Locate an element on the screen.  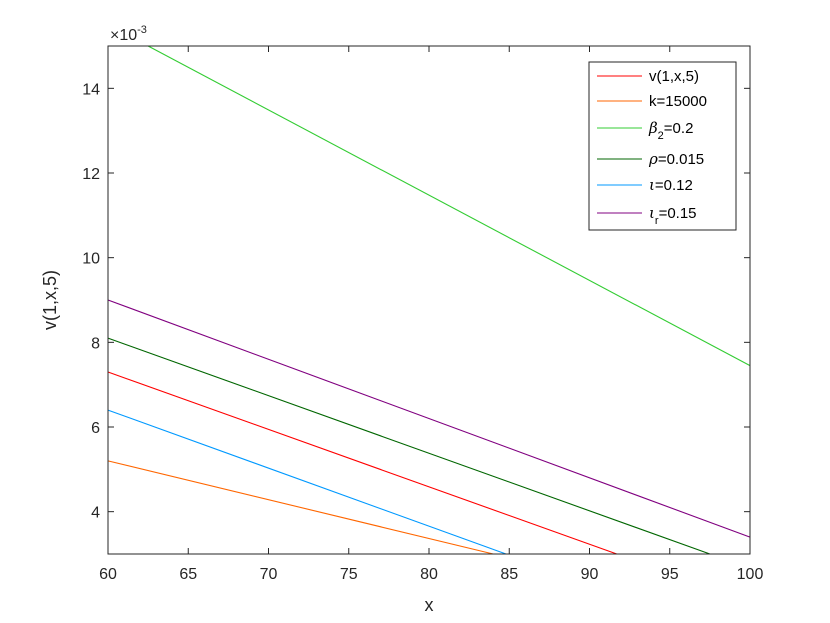
y-tick-label: 6 is located at coordinates (95, 428).